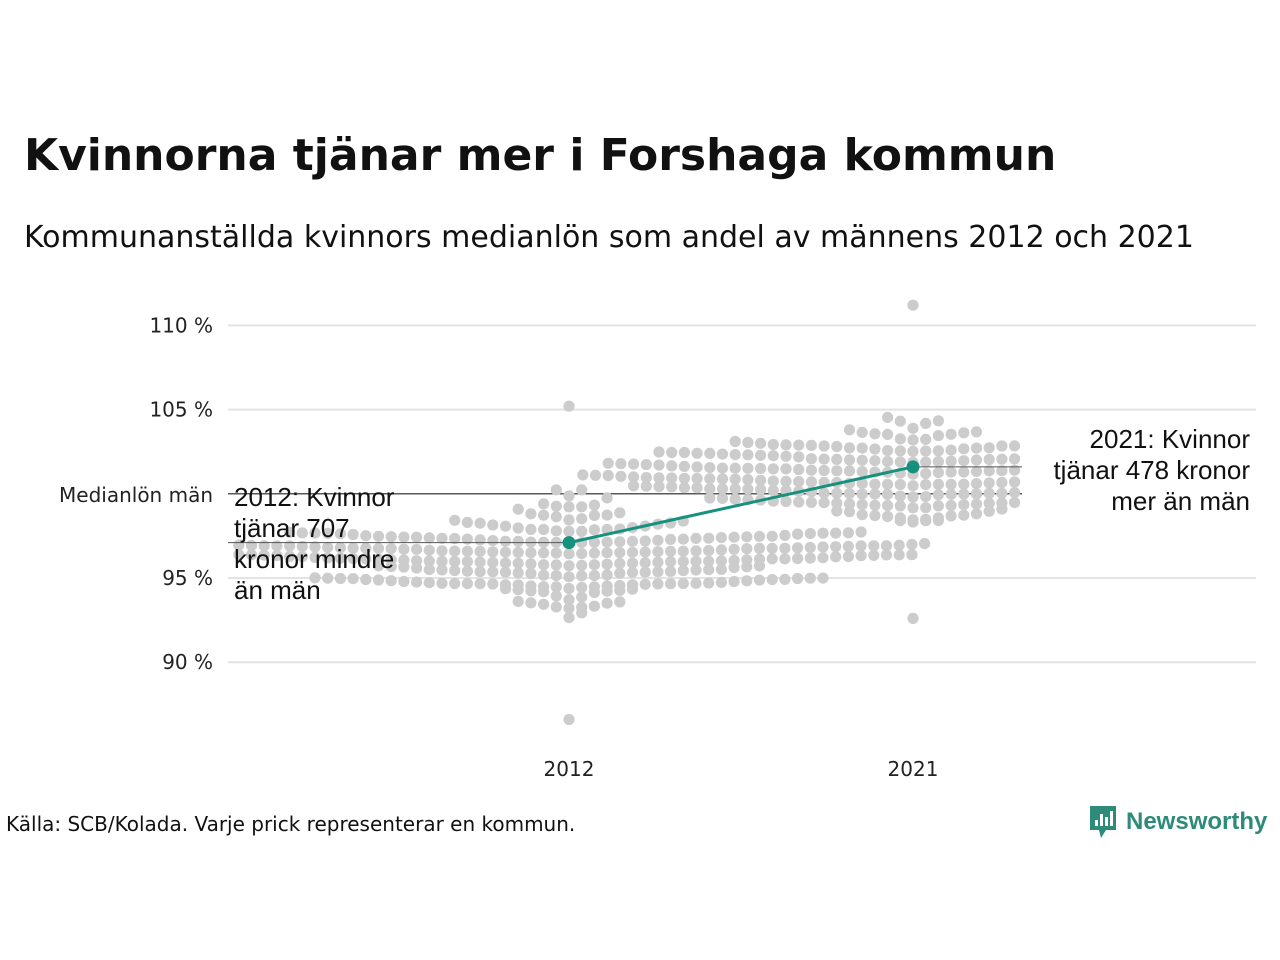 This screenshot has height=960, width=1280. Describe the element at coordinates (1151, 470) in the screenshot. I see `annotation-2021: 2021: Kvinnor tjänar 478 kronor mer än män` at that location.